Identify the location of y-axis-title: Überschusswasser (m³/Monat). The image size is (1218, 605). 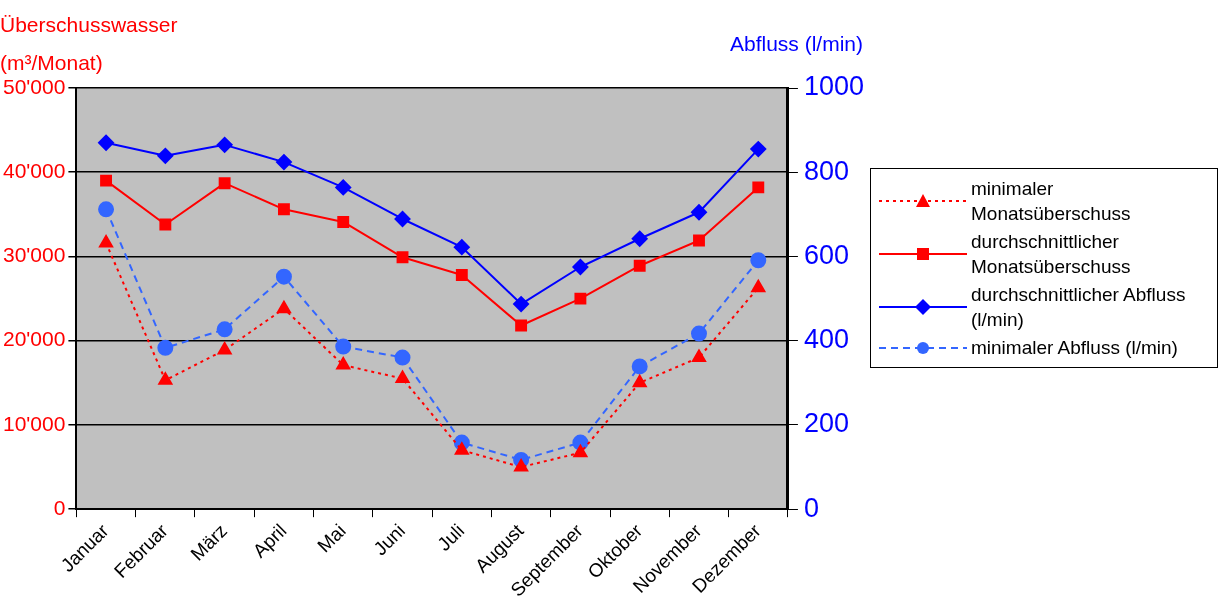
(89, 43).